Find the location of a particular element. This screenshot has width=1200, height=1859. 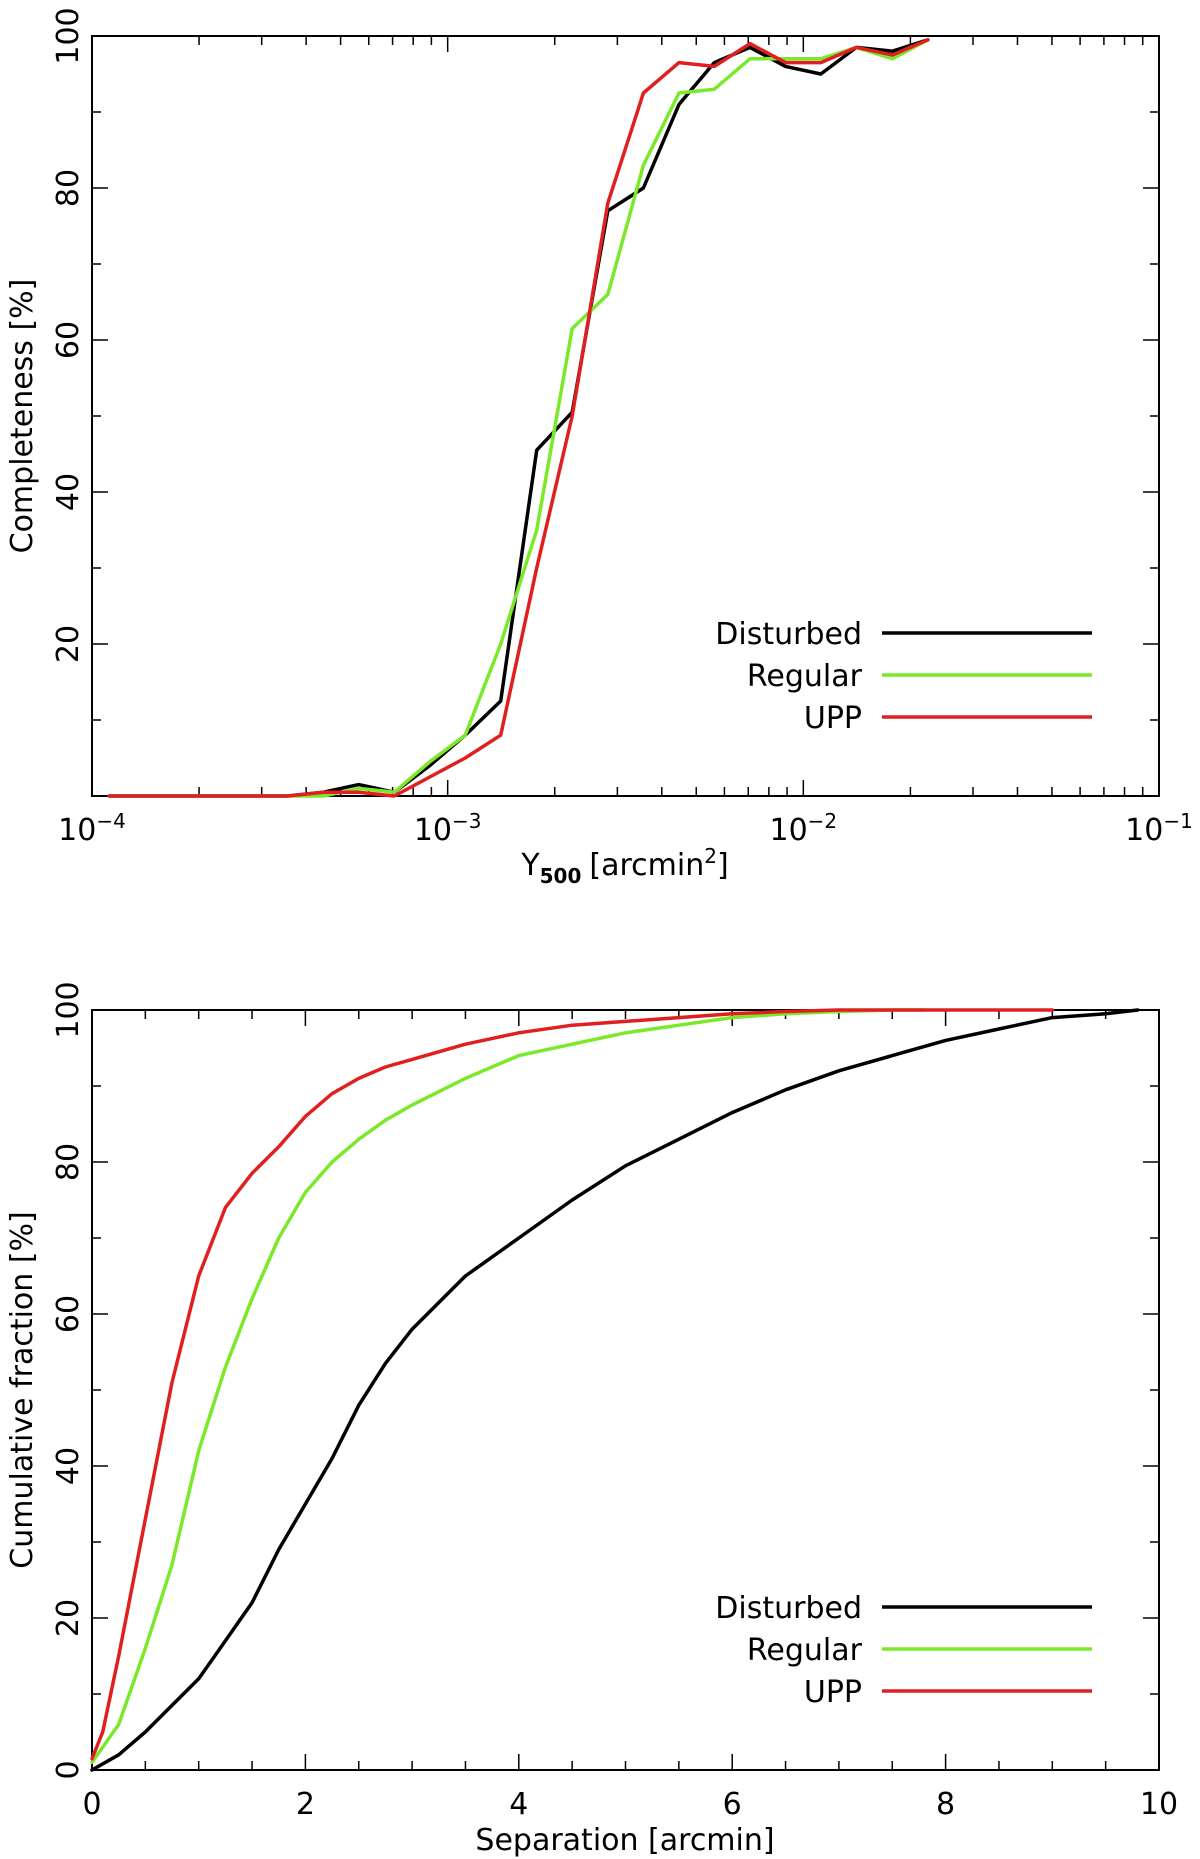

x-axis-label: Y500 [arcmin2] is located at coordinates (624, 866).